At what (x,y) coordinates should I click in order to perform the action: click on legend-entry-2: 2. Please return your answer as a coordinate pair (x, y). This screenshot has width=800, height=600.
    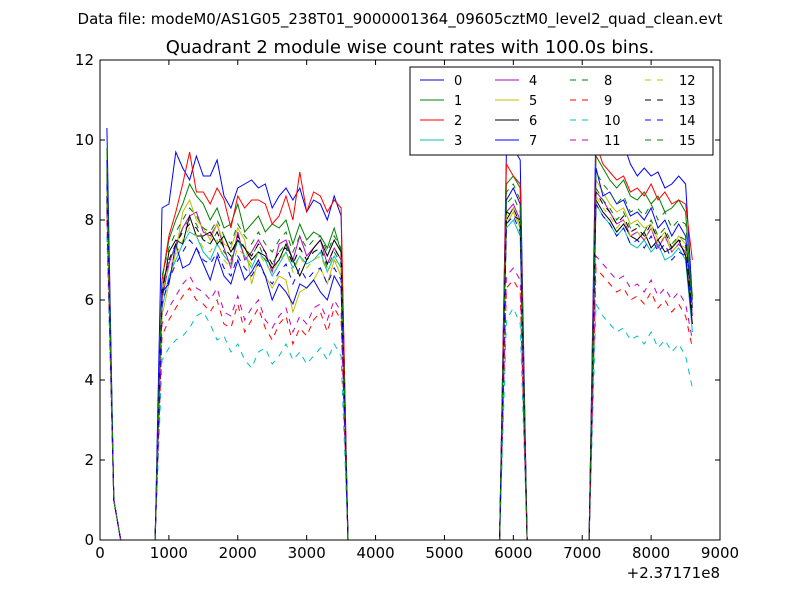
    Looking at the image, I should click on (441, 121).